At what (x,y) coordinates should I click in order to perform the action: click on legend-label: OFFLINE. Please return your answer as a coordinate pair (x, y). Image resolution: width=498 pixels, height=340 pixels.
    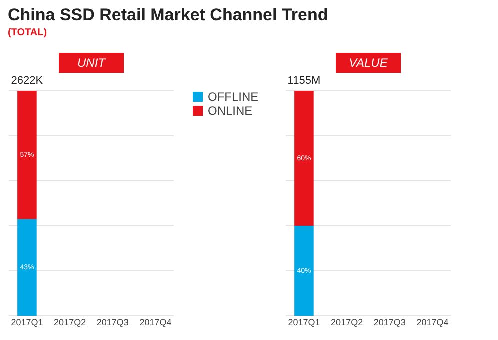
    Looking at the image, I should click on (233, 97).